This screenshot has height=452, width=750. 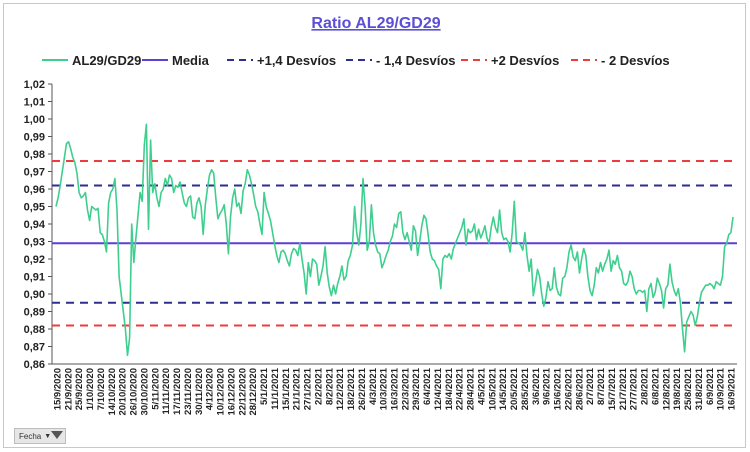 What do you see at coordinates (438, 388) in the screenshot?
I see `x-tick-label: 12/4/2021` at bounding box center [438, 388].